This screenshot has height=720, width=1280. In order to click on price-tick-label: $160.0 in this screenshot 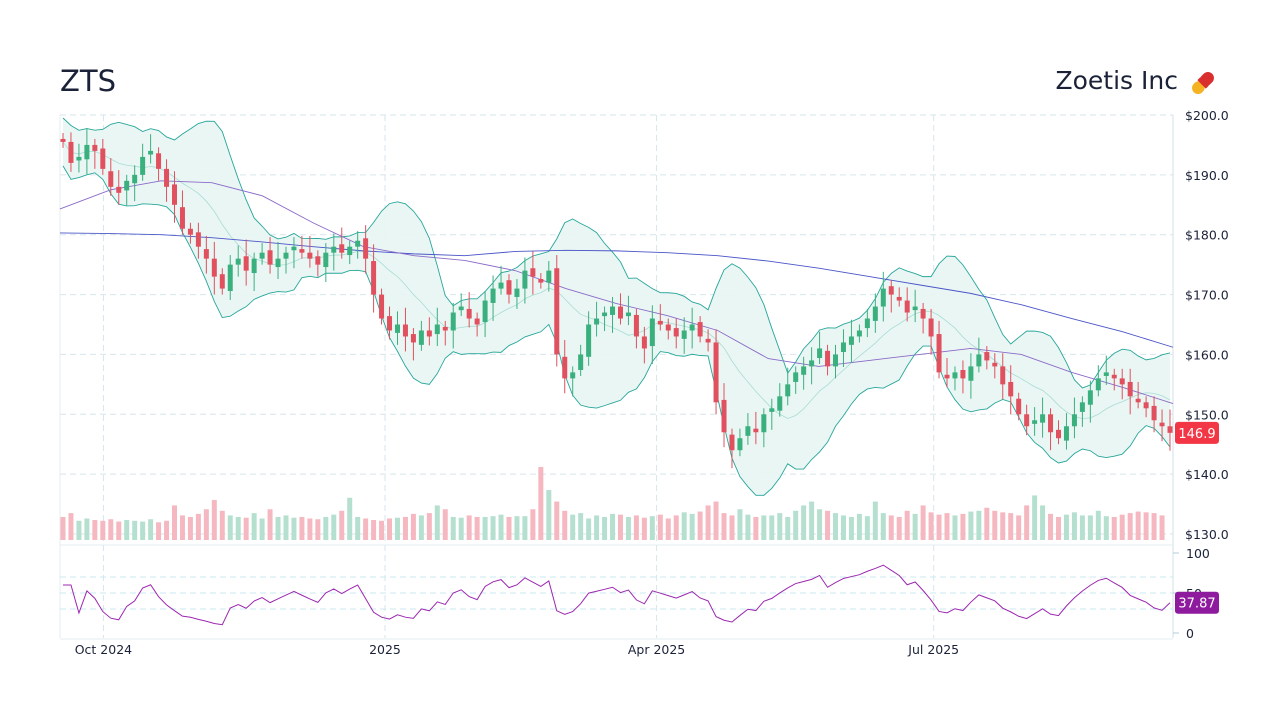, I will do `click(1207, 354)`.